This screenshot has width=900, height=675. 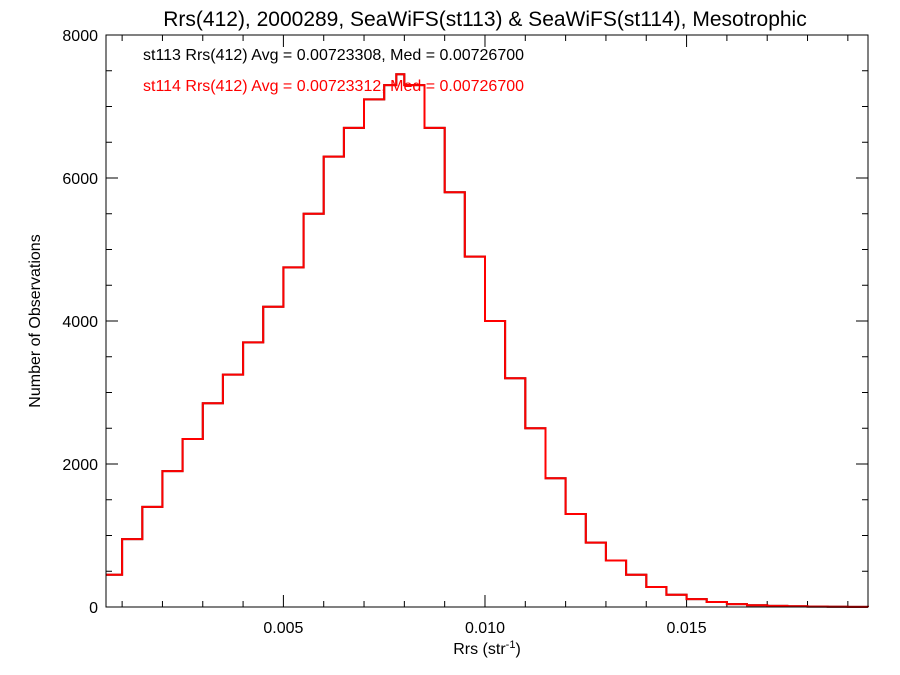 I want to click on y-tick-label: 2000, so click(x=80, y=465).